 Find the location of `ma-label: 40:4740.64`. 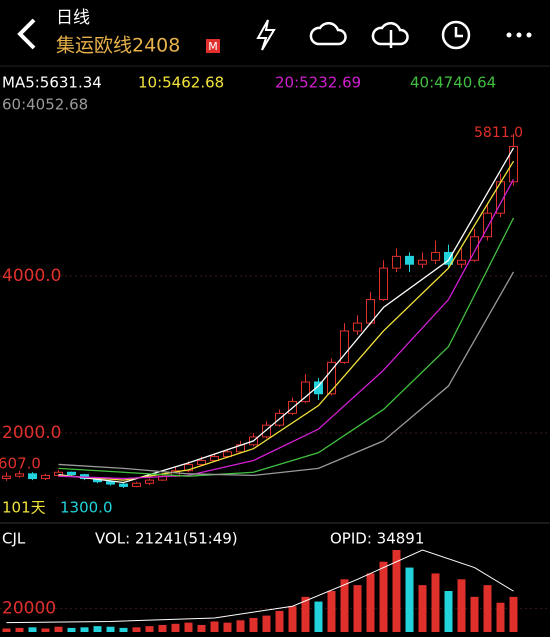

ma-label: 40:4740.64 is located at coordinates (453, 83).